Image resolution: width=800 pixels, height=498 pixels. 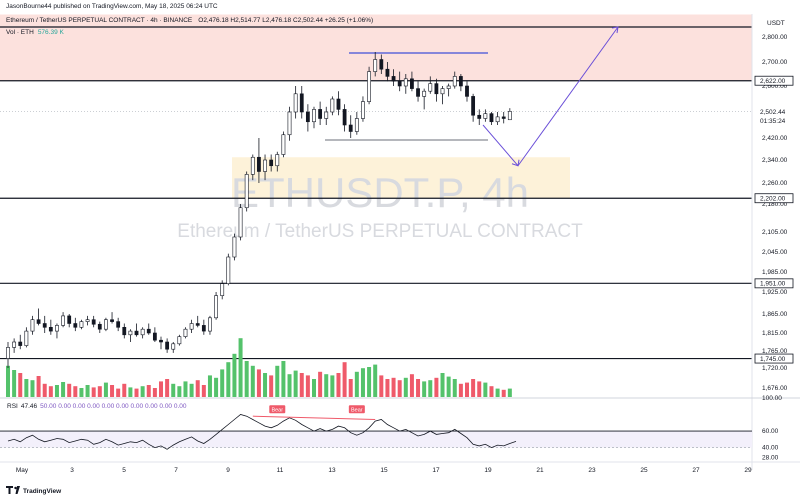 I want to click on time-tick: 27, so click(x=696, y=470).